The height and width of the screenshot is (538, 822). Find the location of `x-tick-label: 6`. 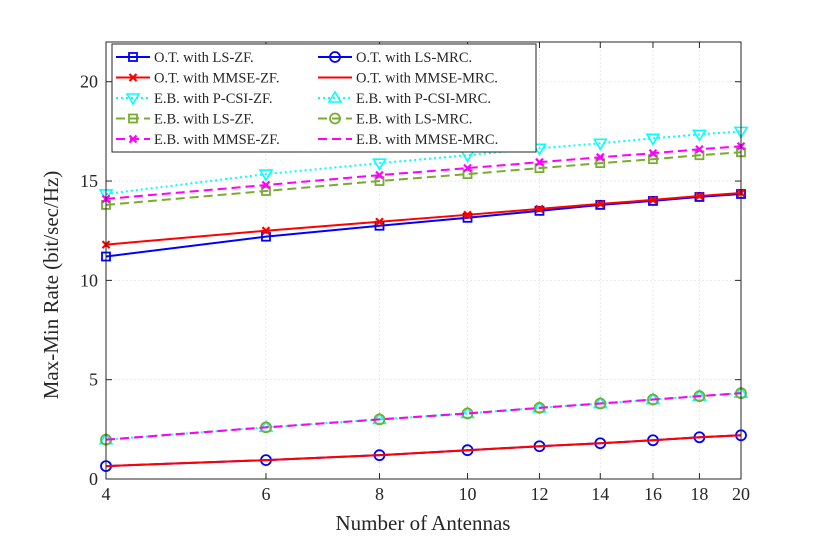

x-tick-label: 6 is located at coordinates (265, 494).